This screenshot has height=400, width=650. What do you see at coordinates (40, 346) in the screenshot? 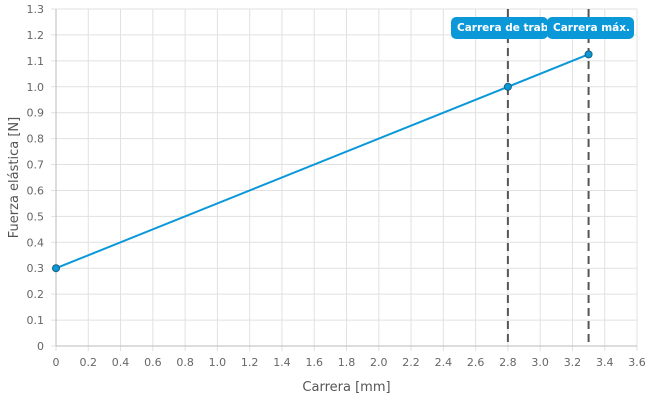
I see `y-tick-label: 0` at bounding box center [40, 346].